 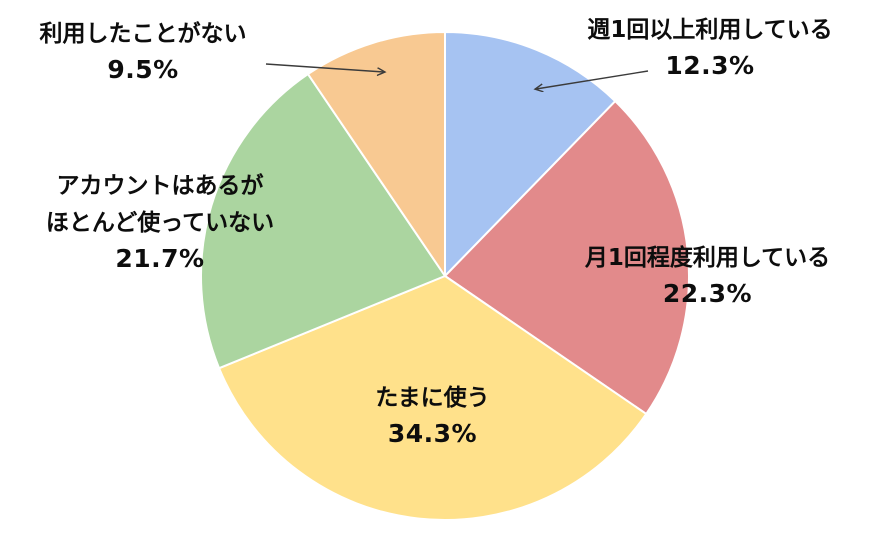 I want to click on callout-account-pct: 21.7%, so click(x=160, y=258).